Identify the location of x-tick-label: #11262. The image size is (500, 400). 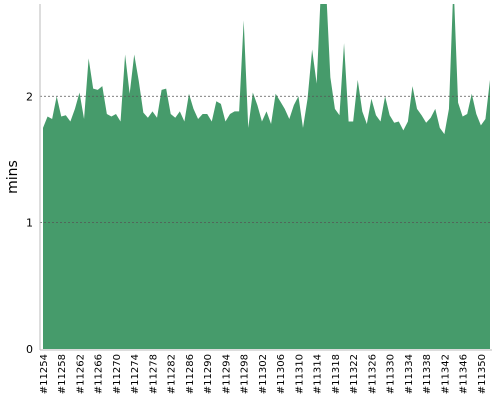
(80, 374).